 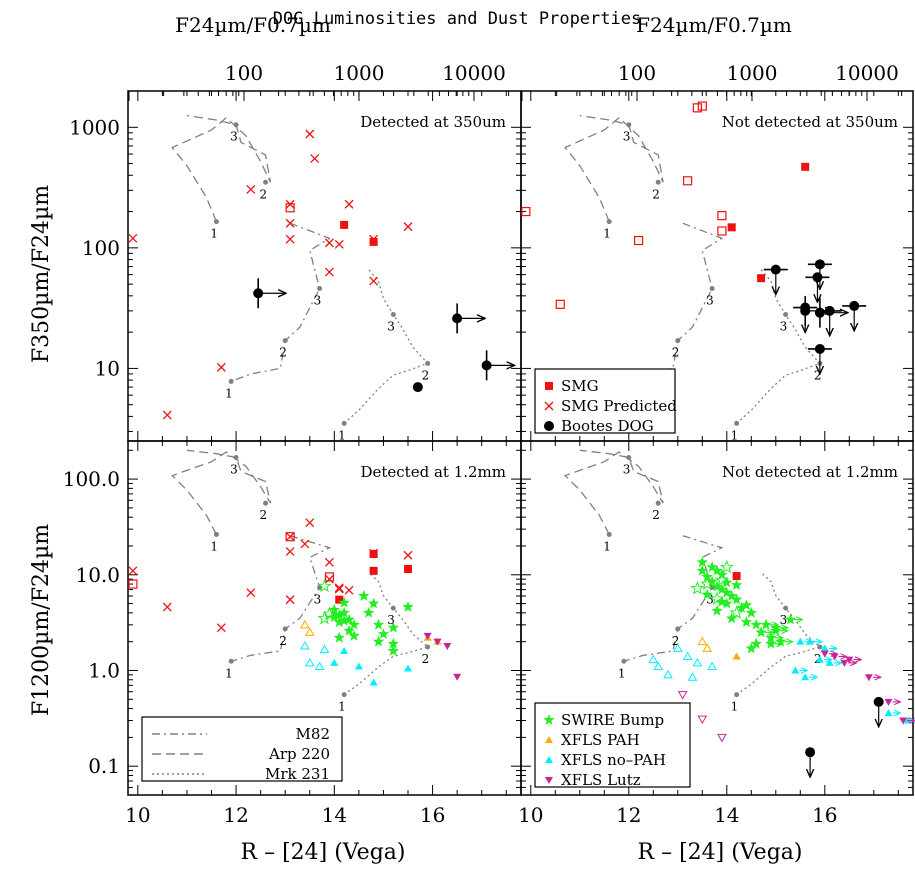 I want to click on template-m82, so click(x=673, y=598).